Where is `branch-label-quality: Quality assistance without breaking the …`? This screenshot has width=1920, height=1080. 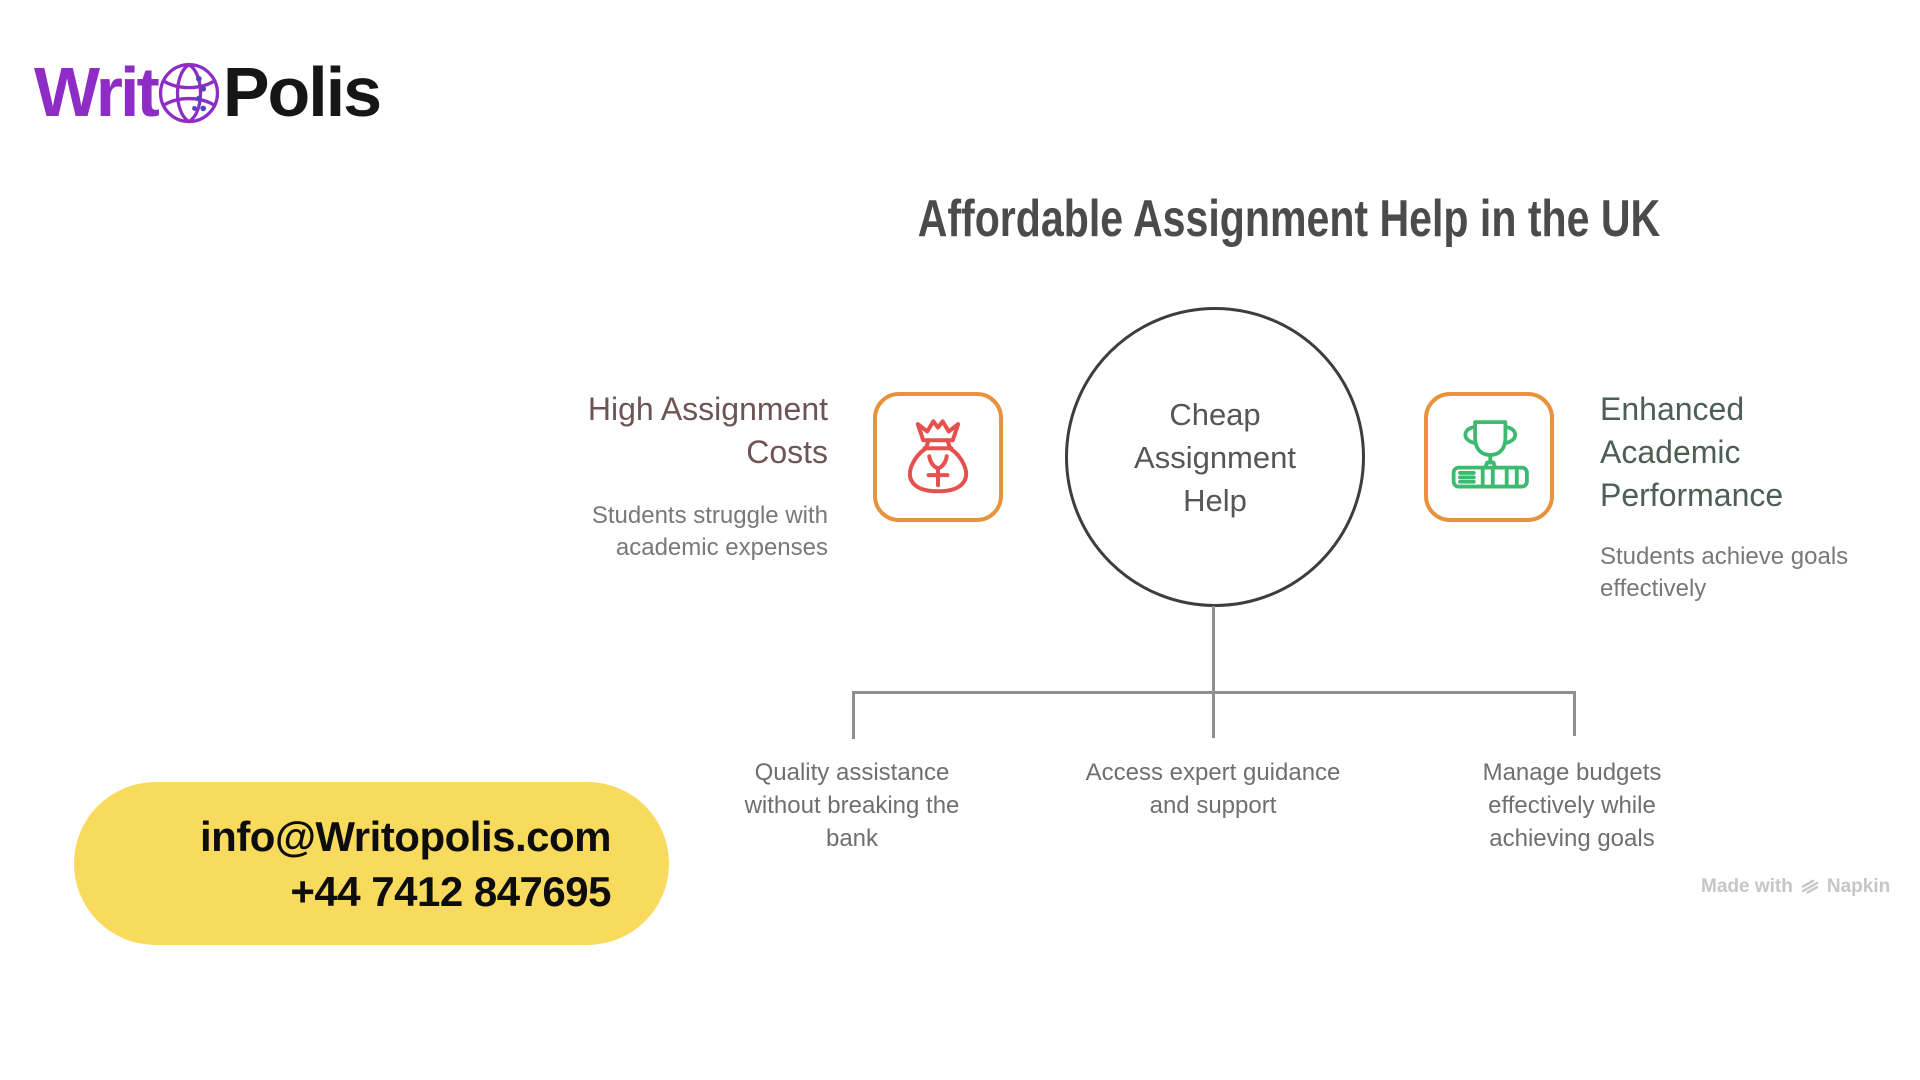 branch-label-quality: Quality assistance without breaking the … is located at coordinates (852, 805).